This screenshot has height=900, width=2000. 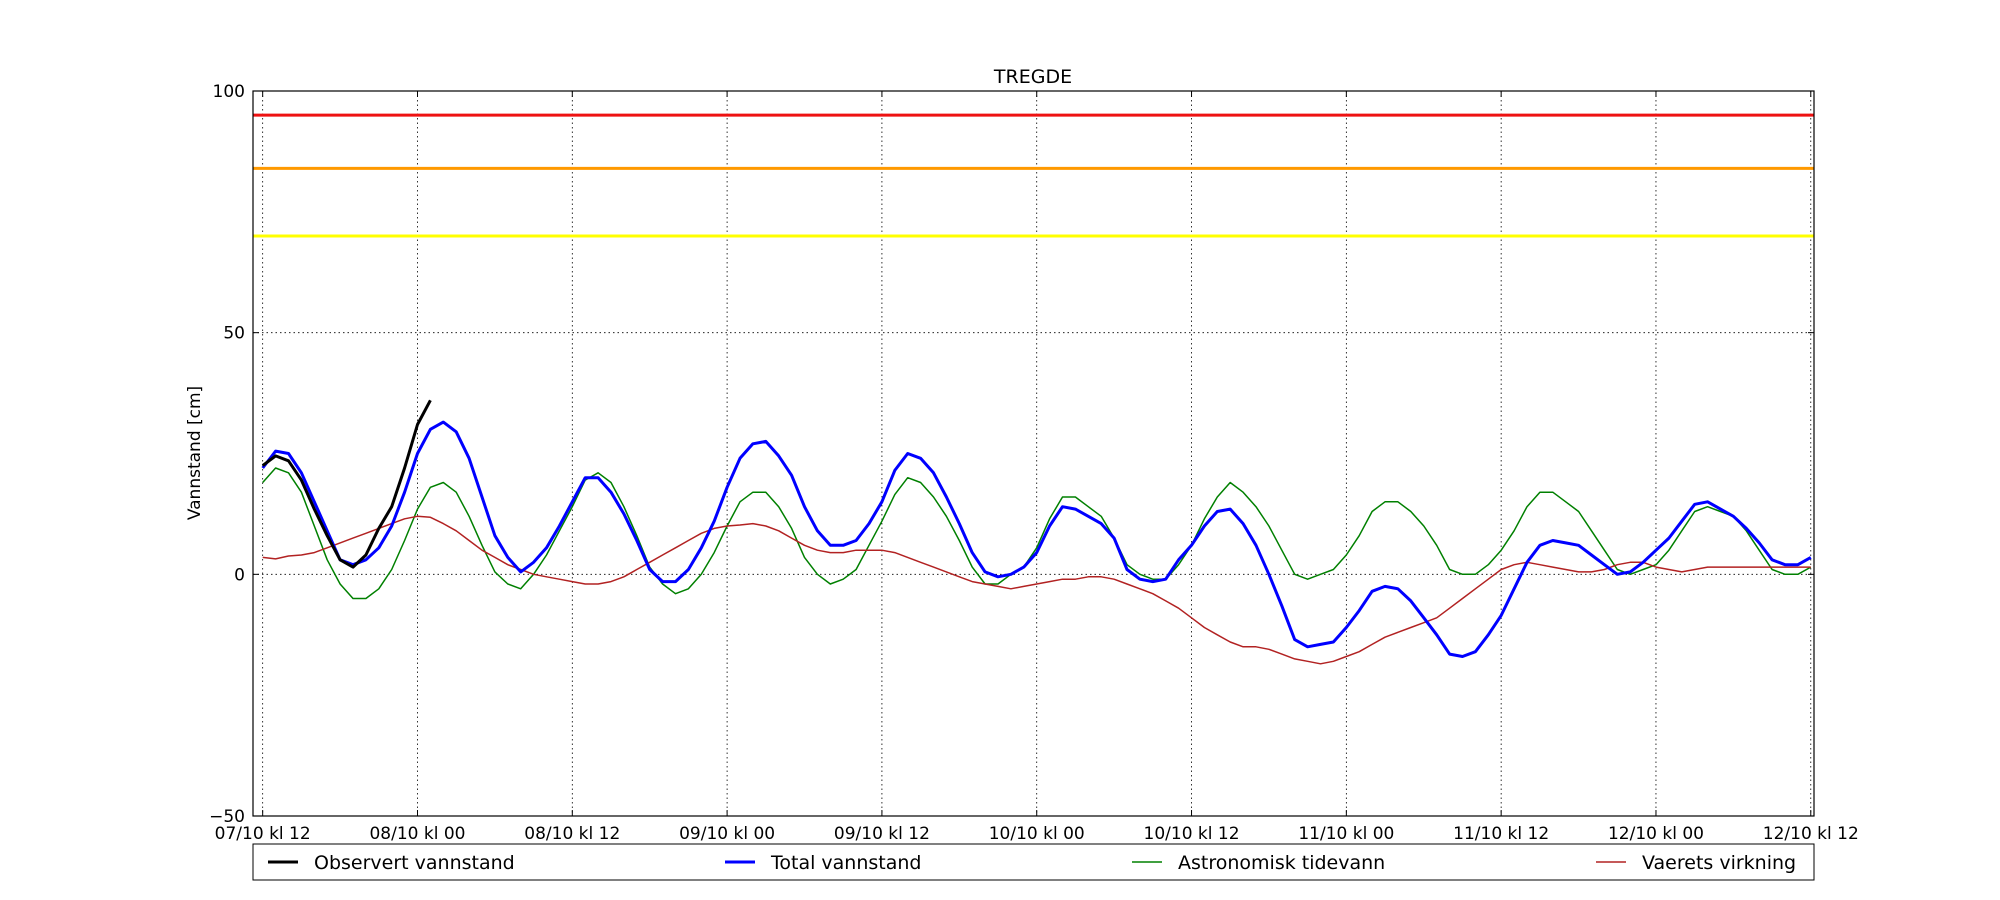 I want to click on chart-title: TREGDE, so click(x=1032, y=77).